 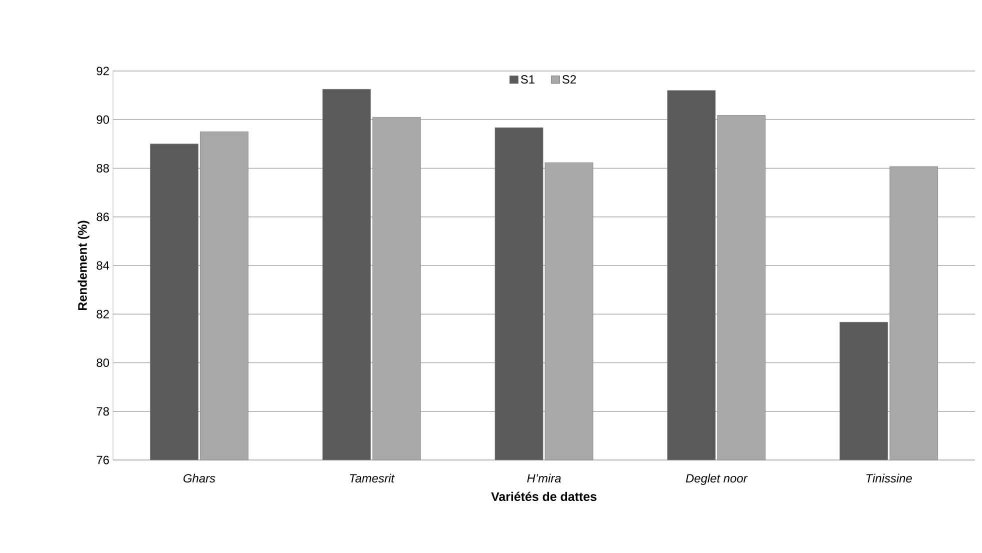 I want to click on y-axis-title: Rendement (%), so click(x=84, y=265).